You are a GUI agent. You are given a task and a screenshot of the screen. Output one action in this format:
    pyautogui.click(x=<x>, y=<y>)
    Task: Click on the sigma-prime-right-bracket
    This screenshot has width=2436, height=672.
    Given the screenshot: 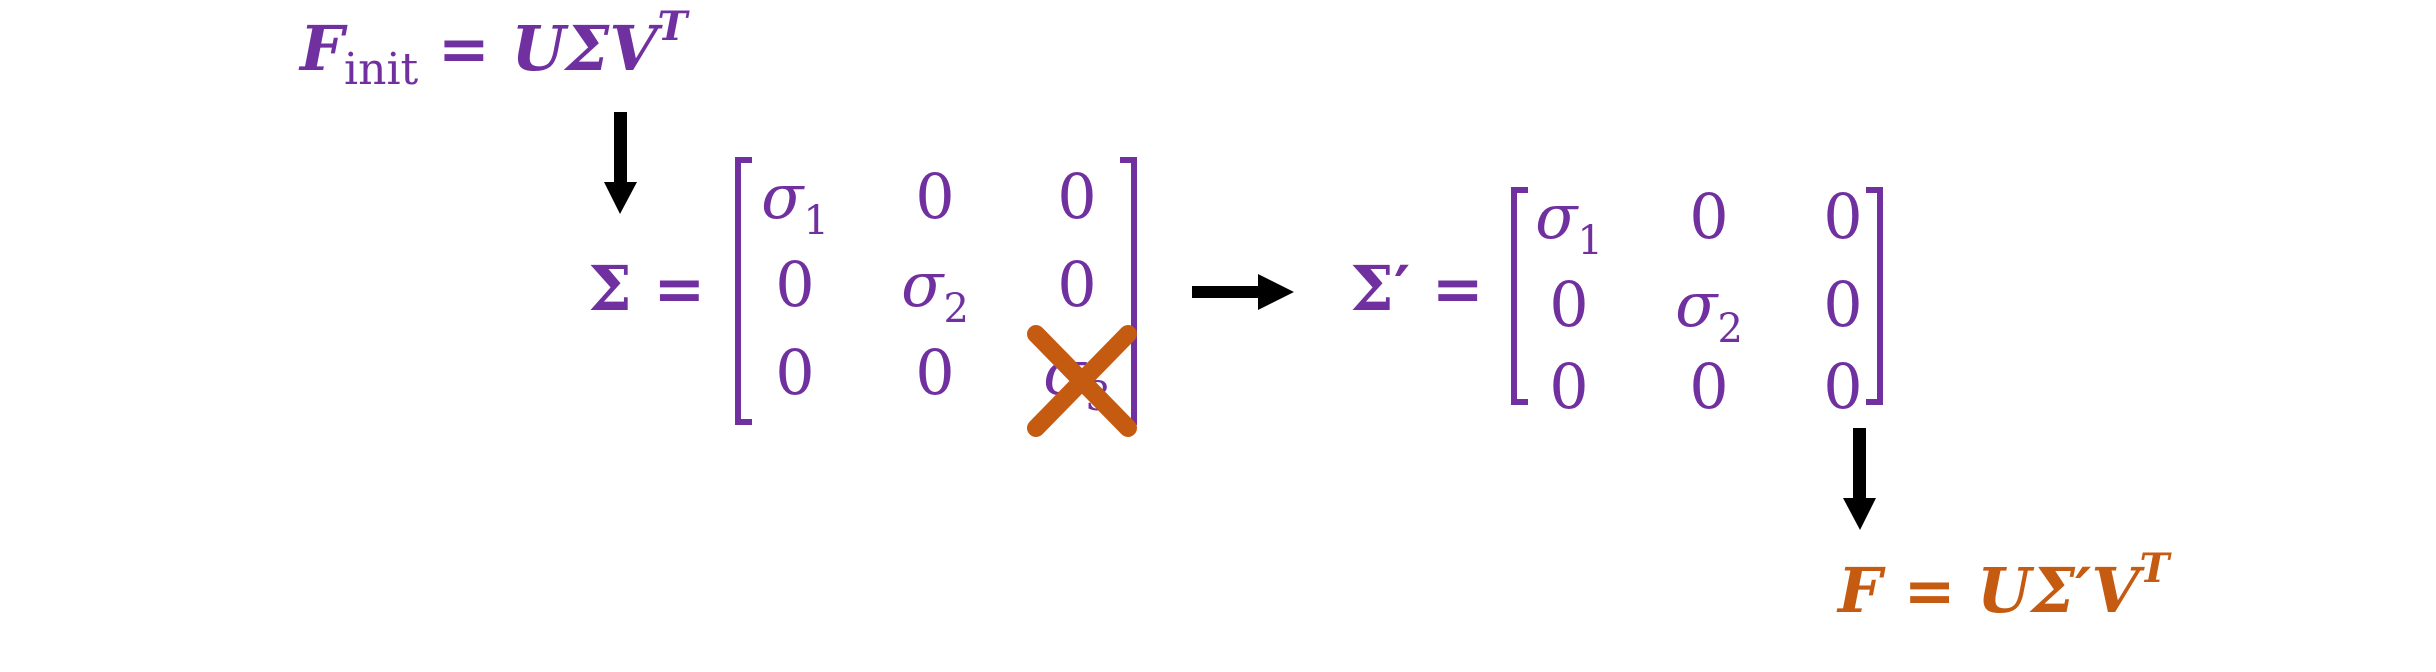 What is the action you would take?
    pyautogui.click(x=1874, y=296)
    